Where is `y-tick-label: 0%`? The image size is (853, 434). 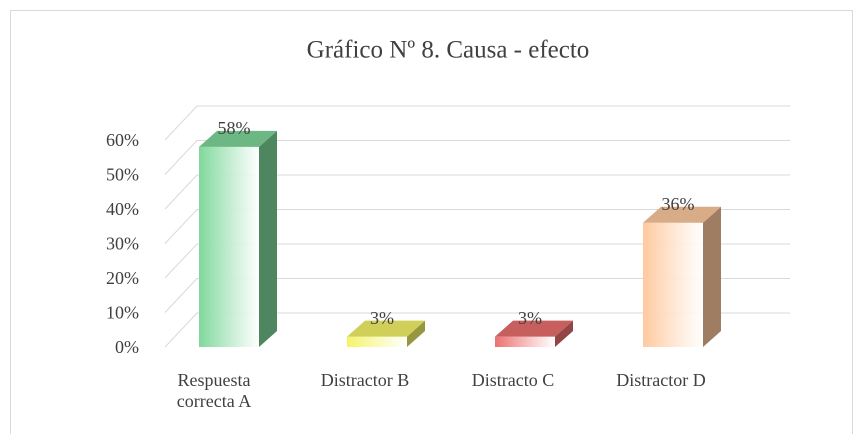
y-tick-label: 0% is located at coordinates (127, 347).